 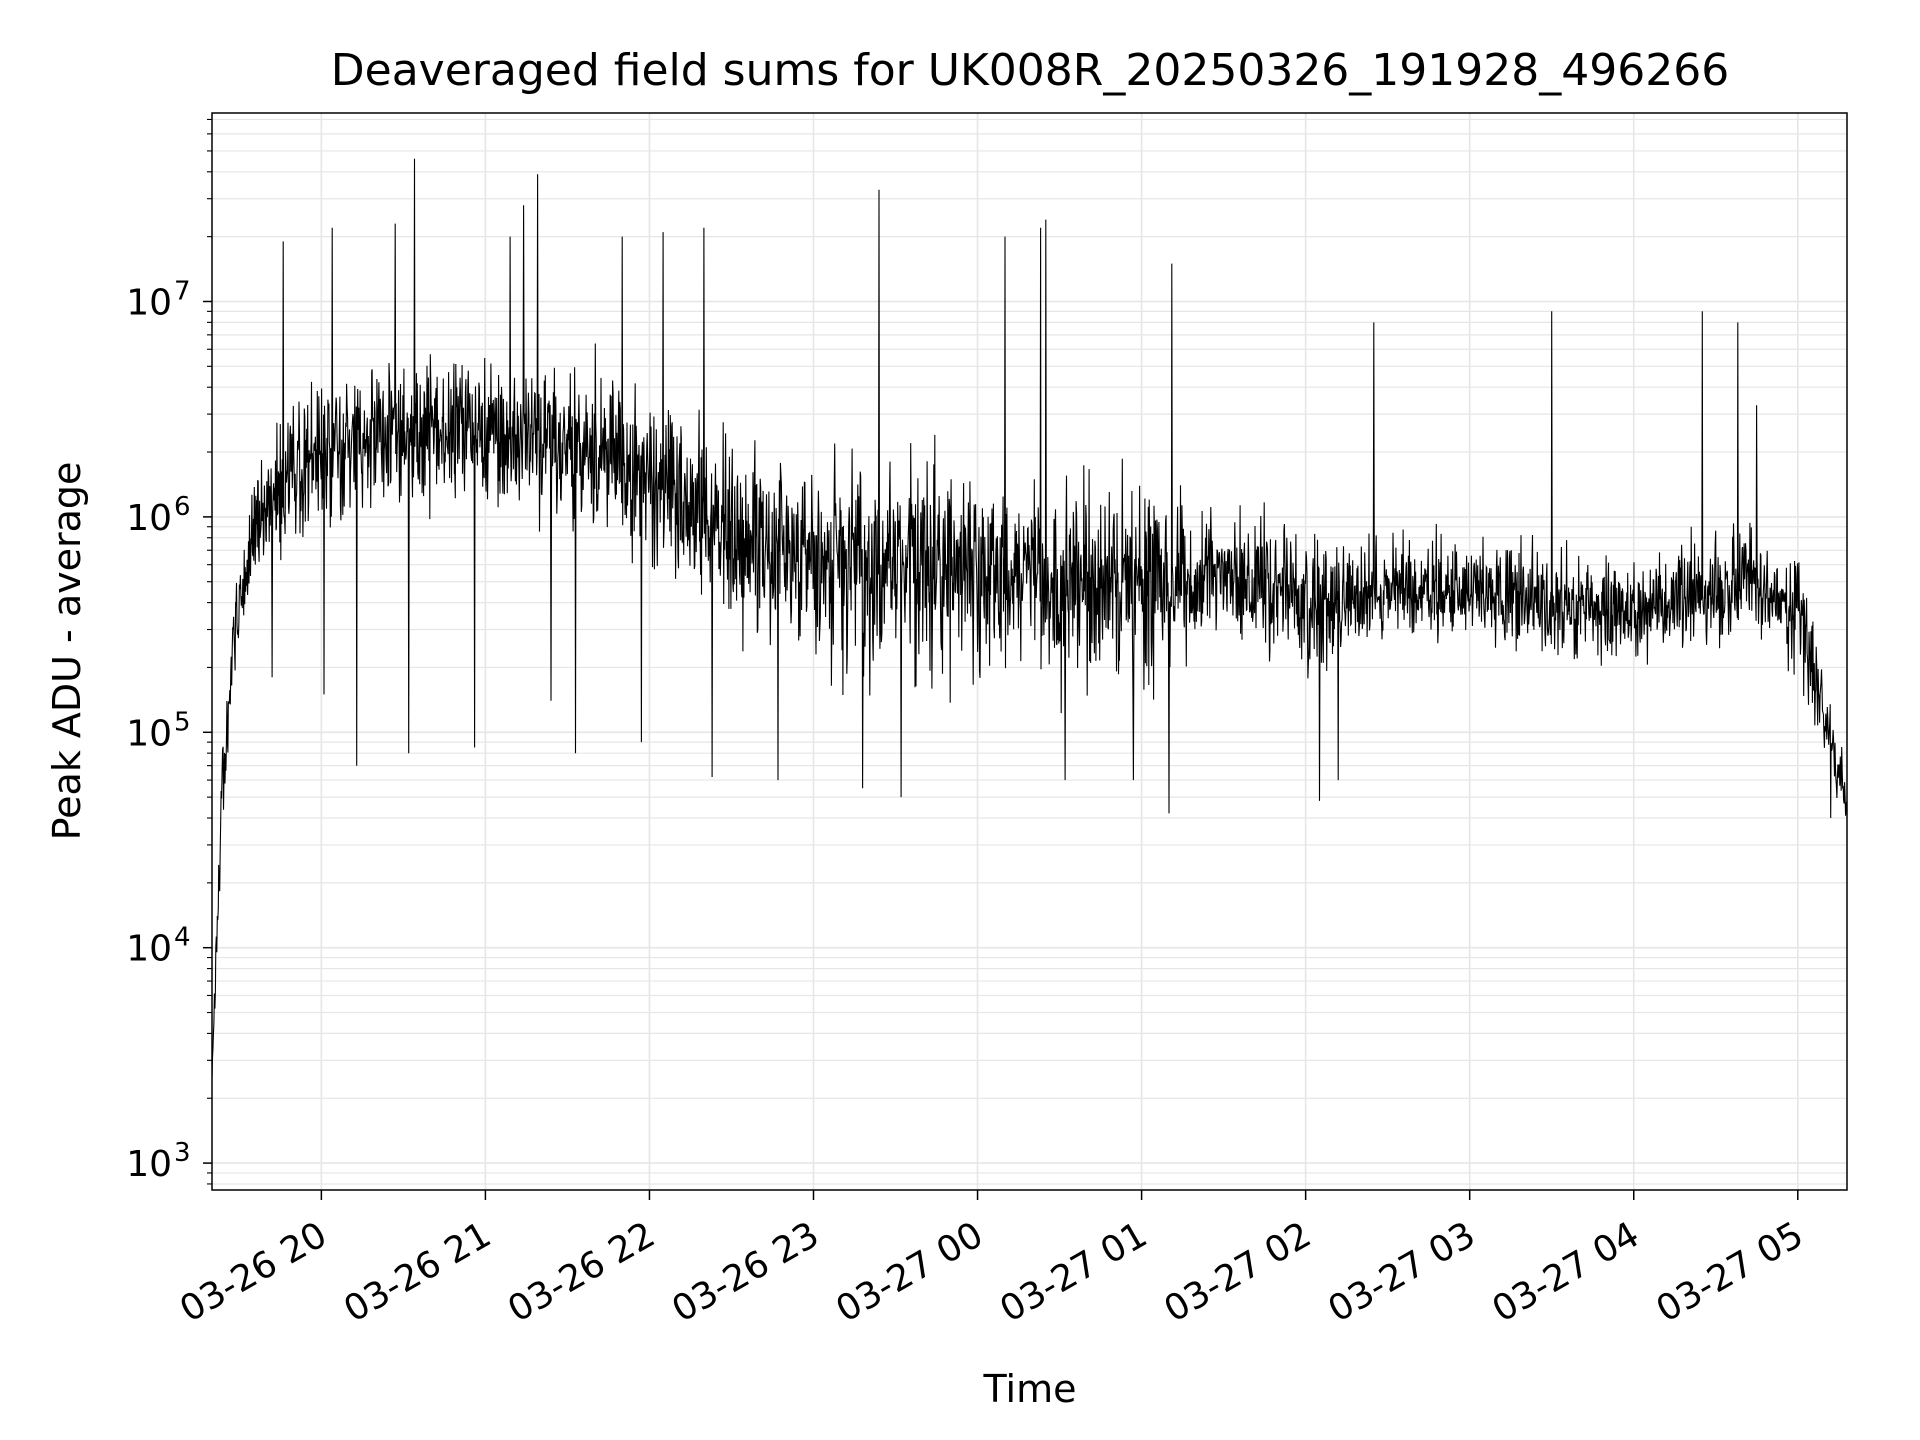 I want to click on y-tick-label-exponent: 5, so click(x=182, y=722).